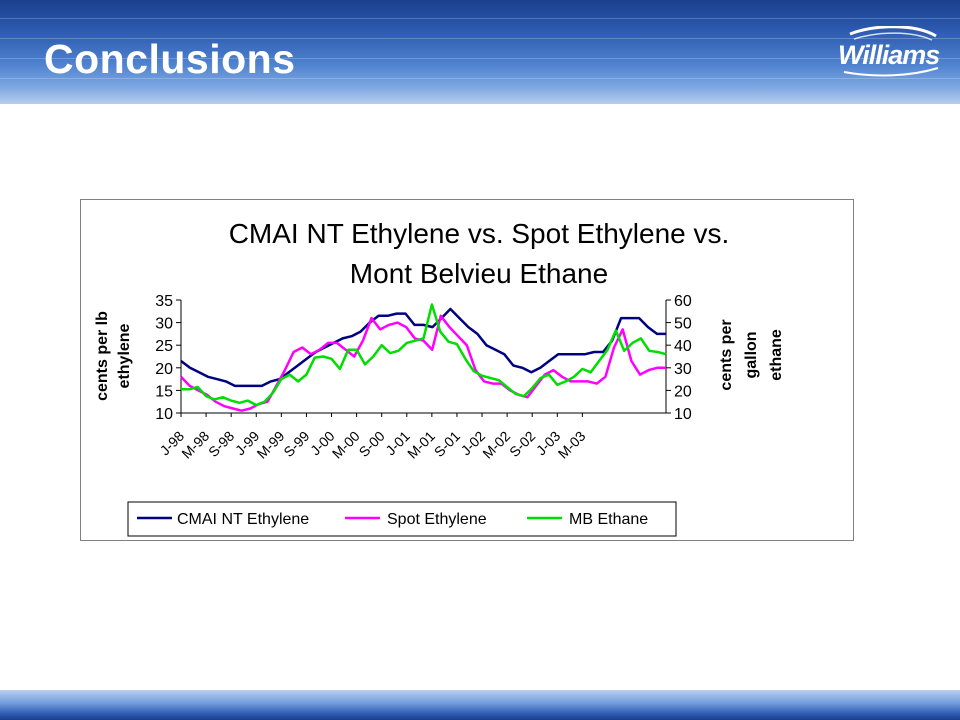 The height and width of the screenshot is (720, 960). I want to click on x-tick-label: M-98, so click(195, 445).